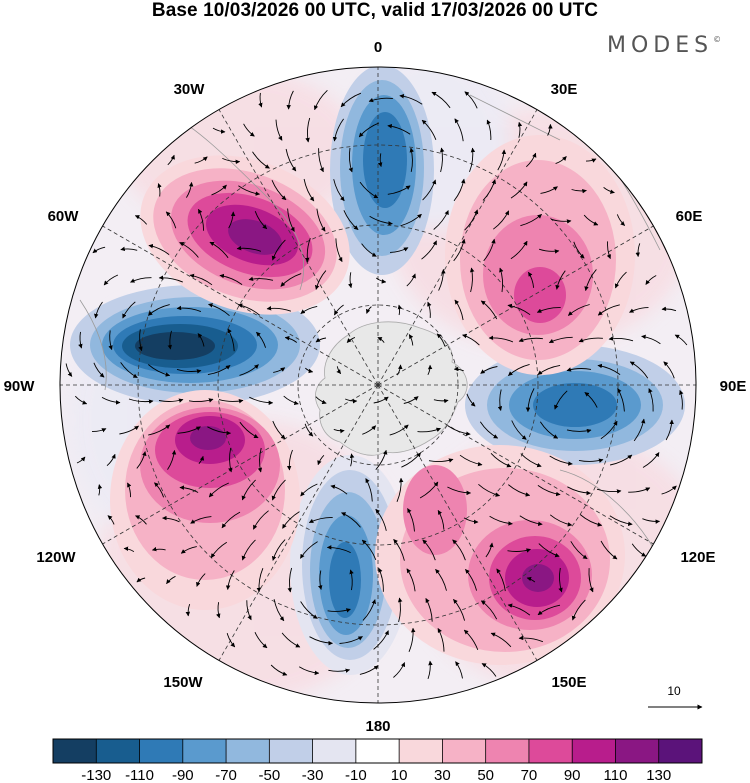 This screenshot has height=783, width=750. Describe the element at coordinates (183, 682) in the screenshot. I see `lon-label-150W: 150W` at that location.